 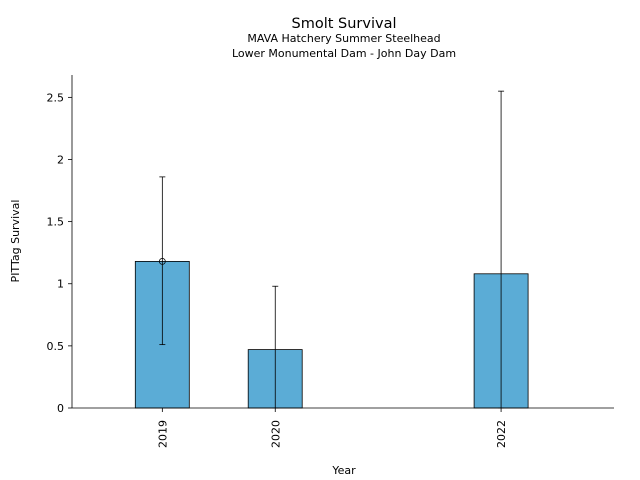 What do you see at coordinates (344, 53) in the screenshot?
I see `chart-subtitle-line-2: Lower Monumental Dam - John Day Dam` at bounding box center [344, 53].